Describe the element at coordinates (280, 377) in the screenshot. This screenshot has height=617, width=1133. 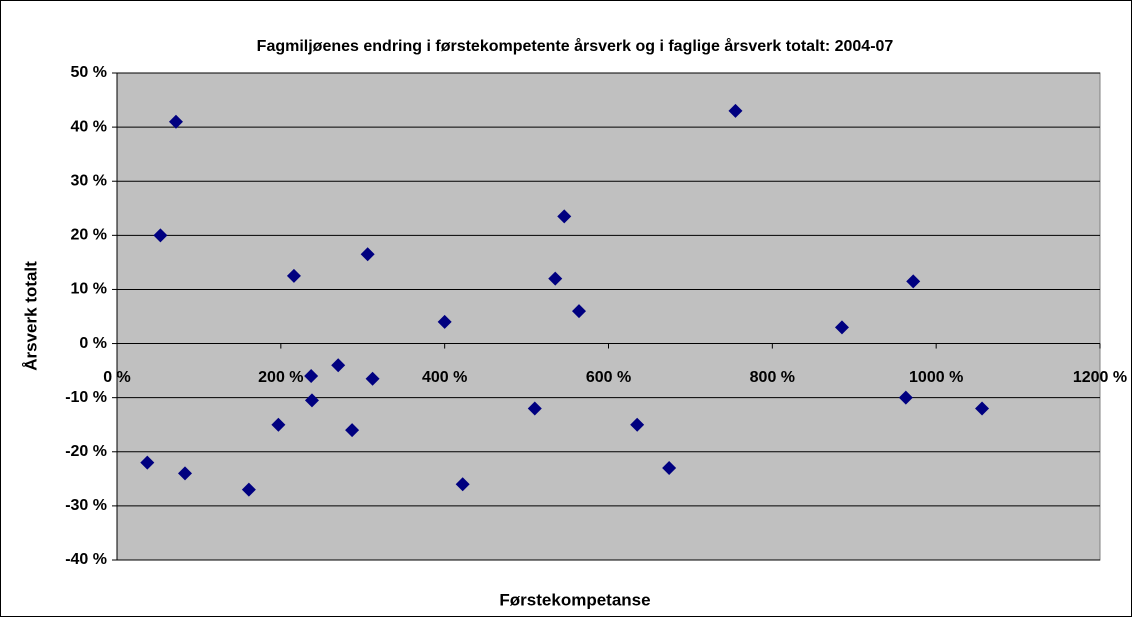
I see `x-tick-label: 200 %` at that location.